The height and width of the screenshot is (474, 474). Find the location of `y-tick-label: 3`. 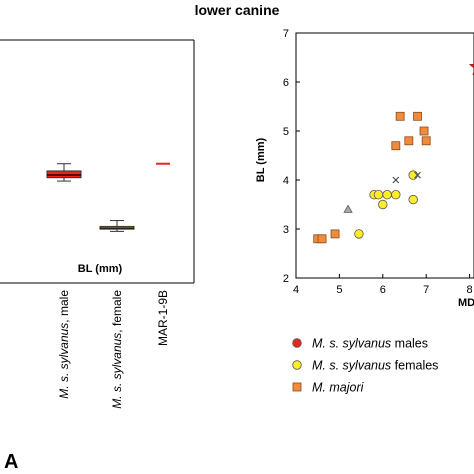

y-tick-label: 3 is located at coordinates (286, 230).